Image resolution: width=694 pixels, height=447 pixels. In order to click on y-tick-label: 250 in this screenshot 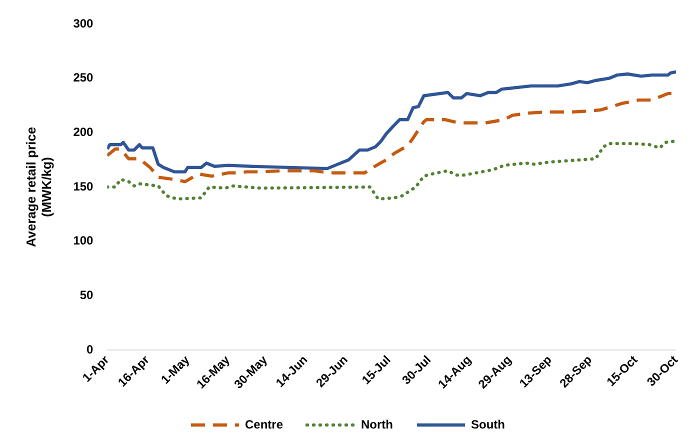, I will do `click(83, 77)`.